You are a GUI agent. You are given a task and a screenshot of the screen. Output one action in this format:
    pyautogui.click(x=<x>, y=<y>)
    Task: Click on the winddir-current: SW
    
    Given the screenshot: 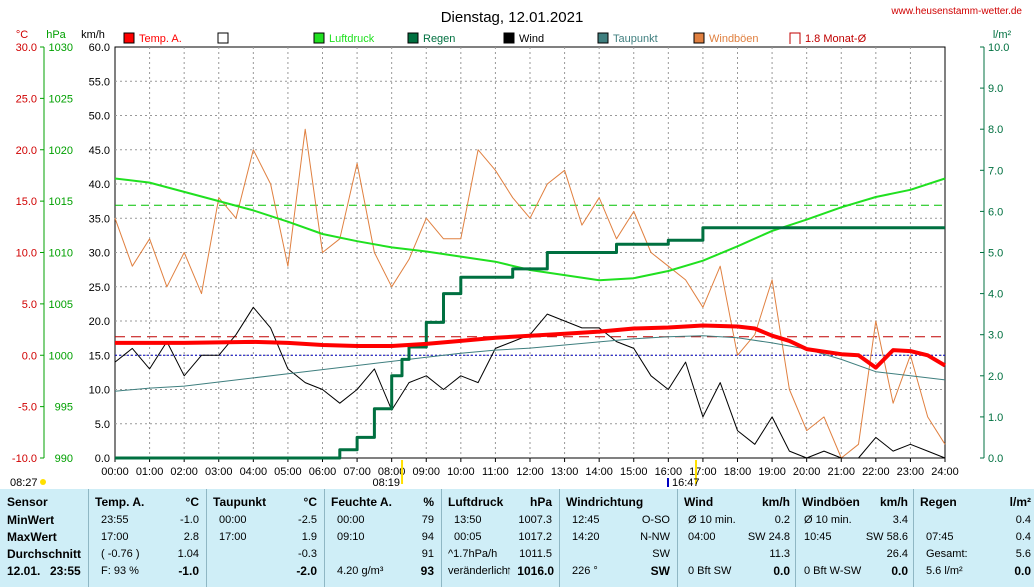 What is the action you would take?
    pyautogui.click(x=660, y=571)
    